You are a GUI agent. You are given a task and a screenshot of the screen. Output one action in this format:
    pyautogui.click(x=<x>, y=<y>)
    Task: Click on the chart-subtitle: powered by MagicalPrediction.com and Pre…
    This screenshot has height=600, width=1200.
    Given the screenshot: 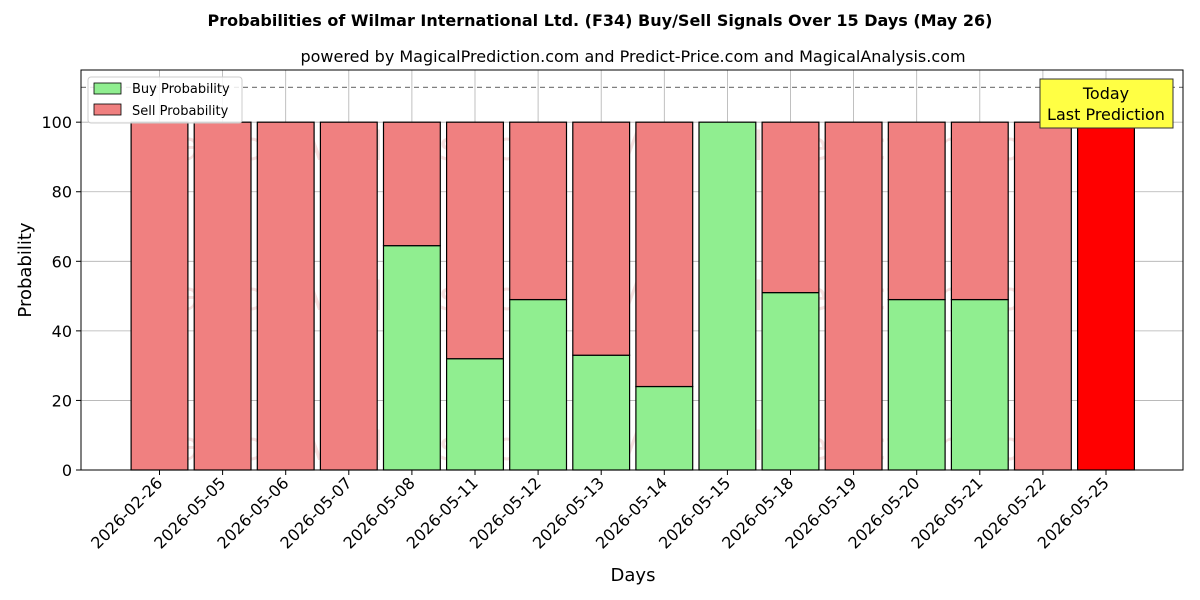 What is the action you would take?
    pyautogui.click(x=632, y=56)
    